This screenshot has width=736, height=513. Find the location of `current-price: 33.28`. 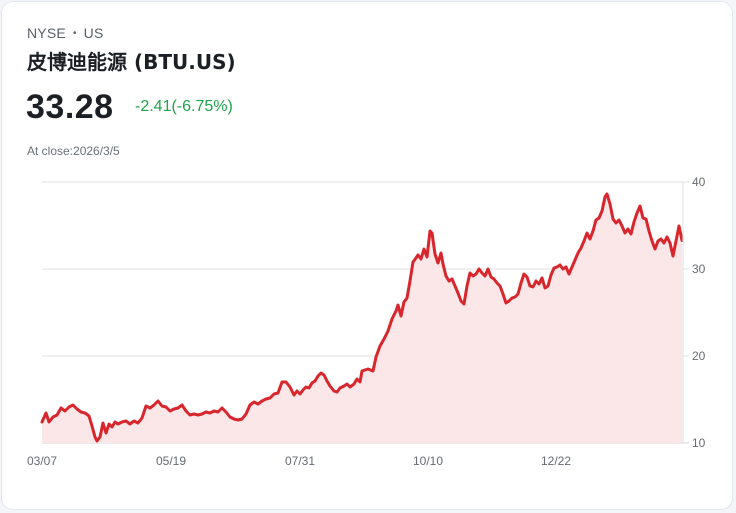

current-price: 33.28 is located at coordinates (70, 107).